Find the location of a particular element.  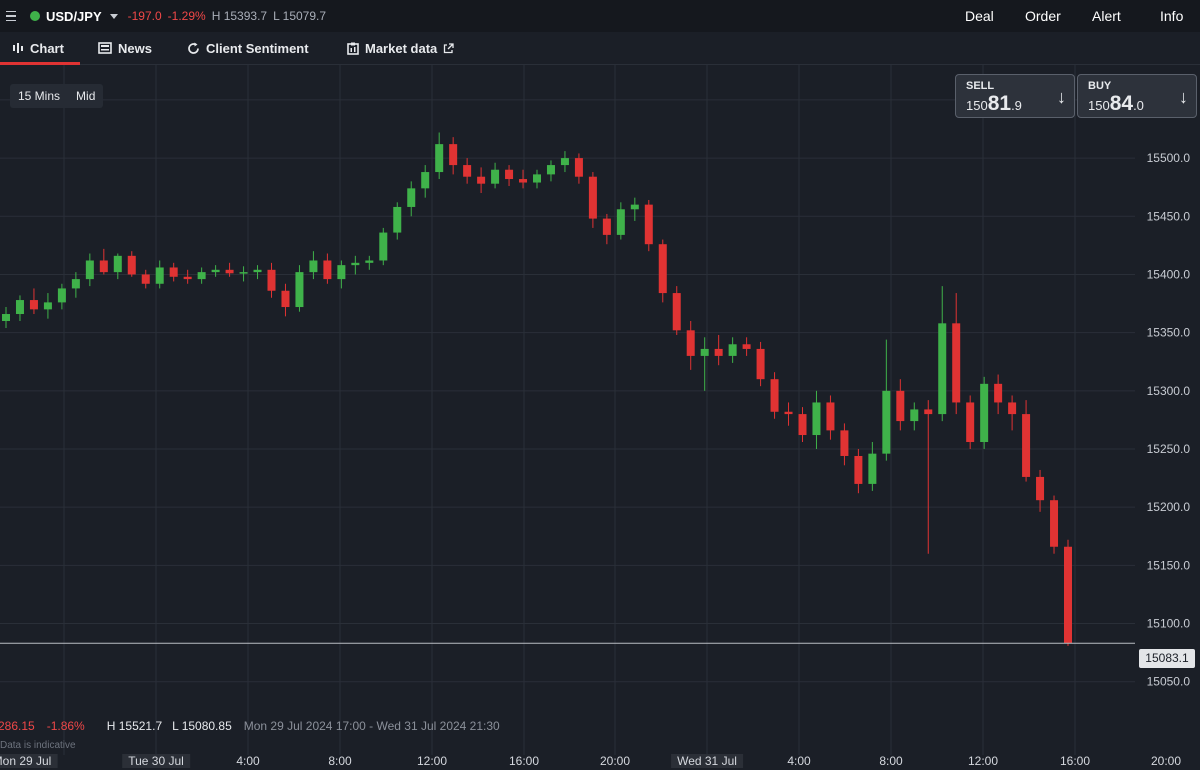

newspaper-icon is located at coordinates (105, 48).